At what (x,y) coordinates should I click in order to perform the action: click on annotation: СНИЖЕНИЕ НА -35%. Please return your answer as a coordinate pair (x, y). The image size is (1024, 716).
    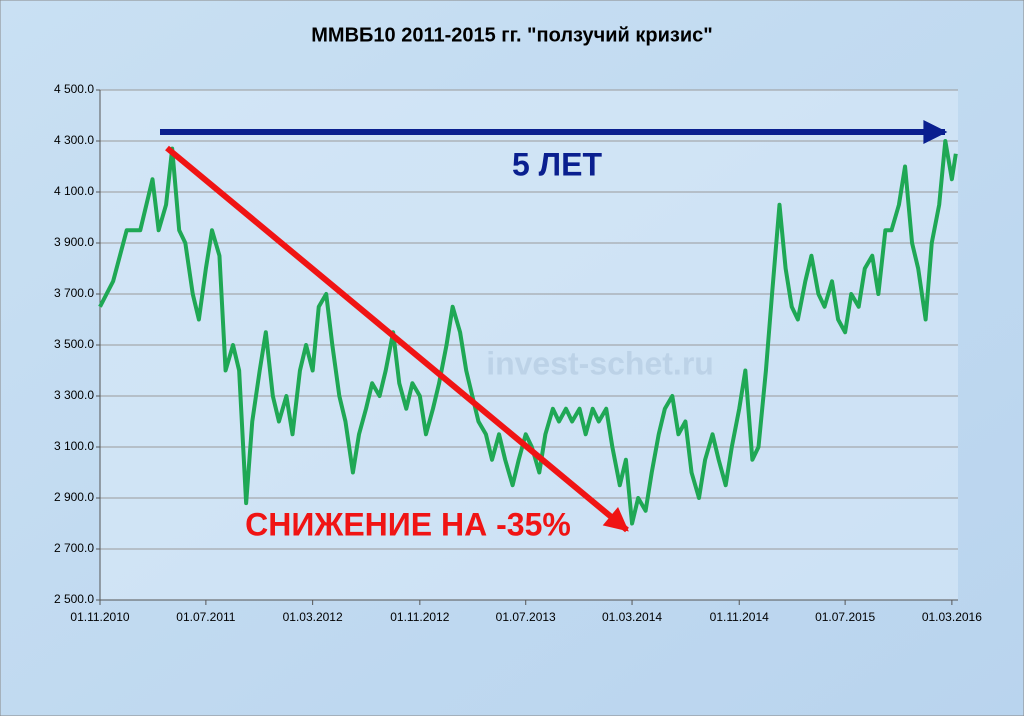
    Looking at the image, I should click on (408, 524).